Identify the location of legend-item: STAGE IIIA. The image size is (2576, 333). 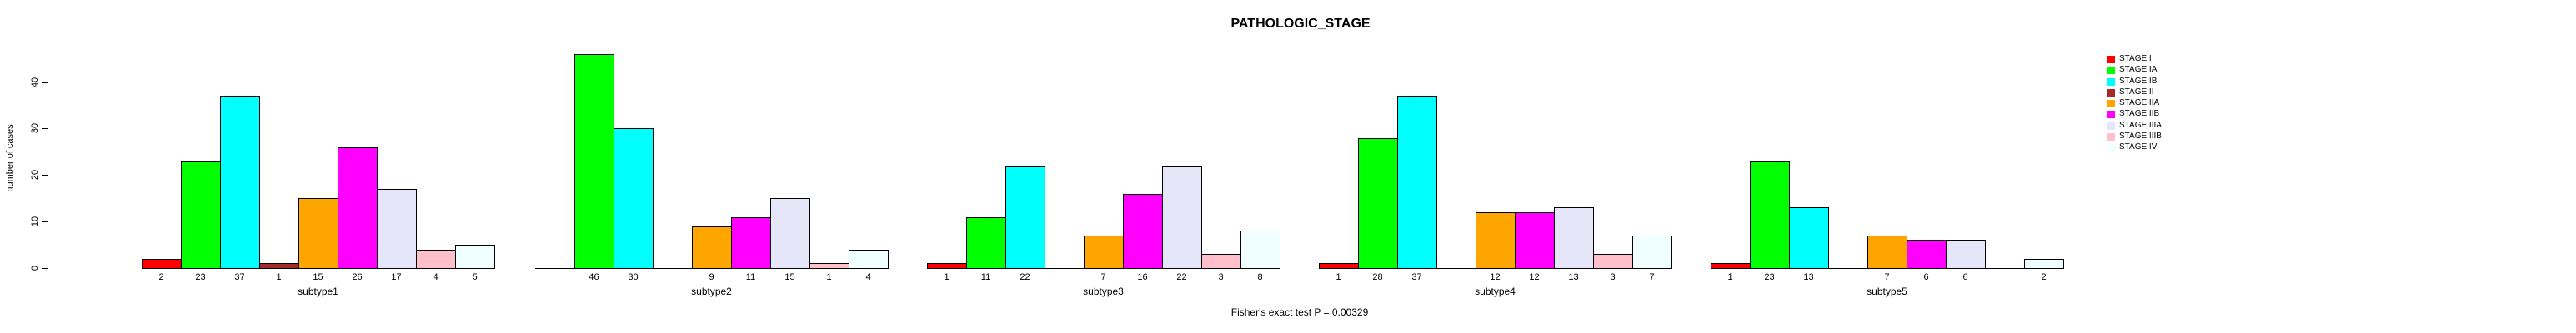
(2134, 126).